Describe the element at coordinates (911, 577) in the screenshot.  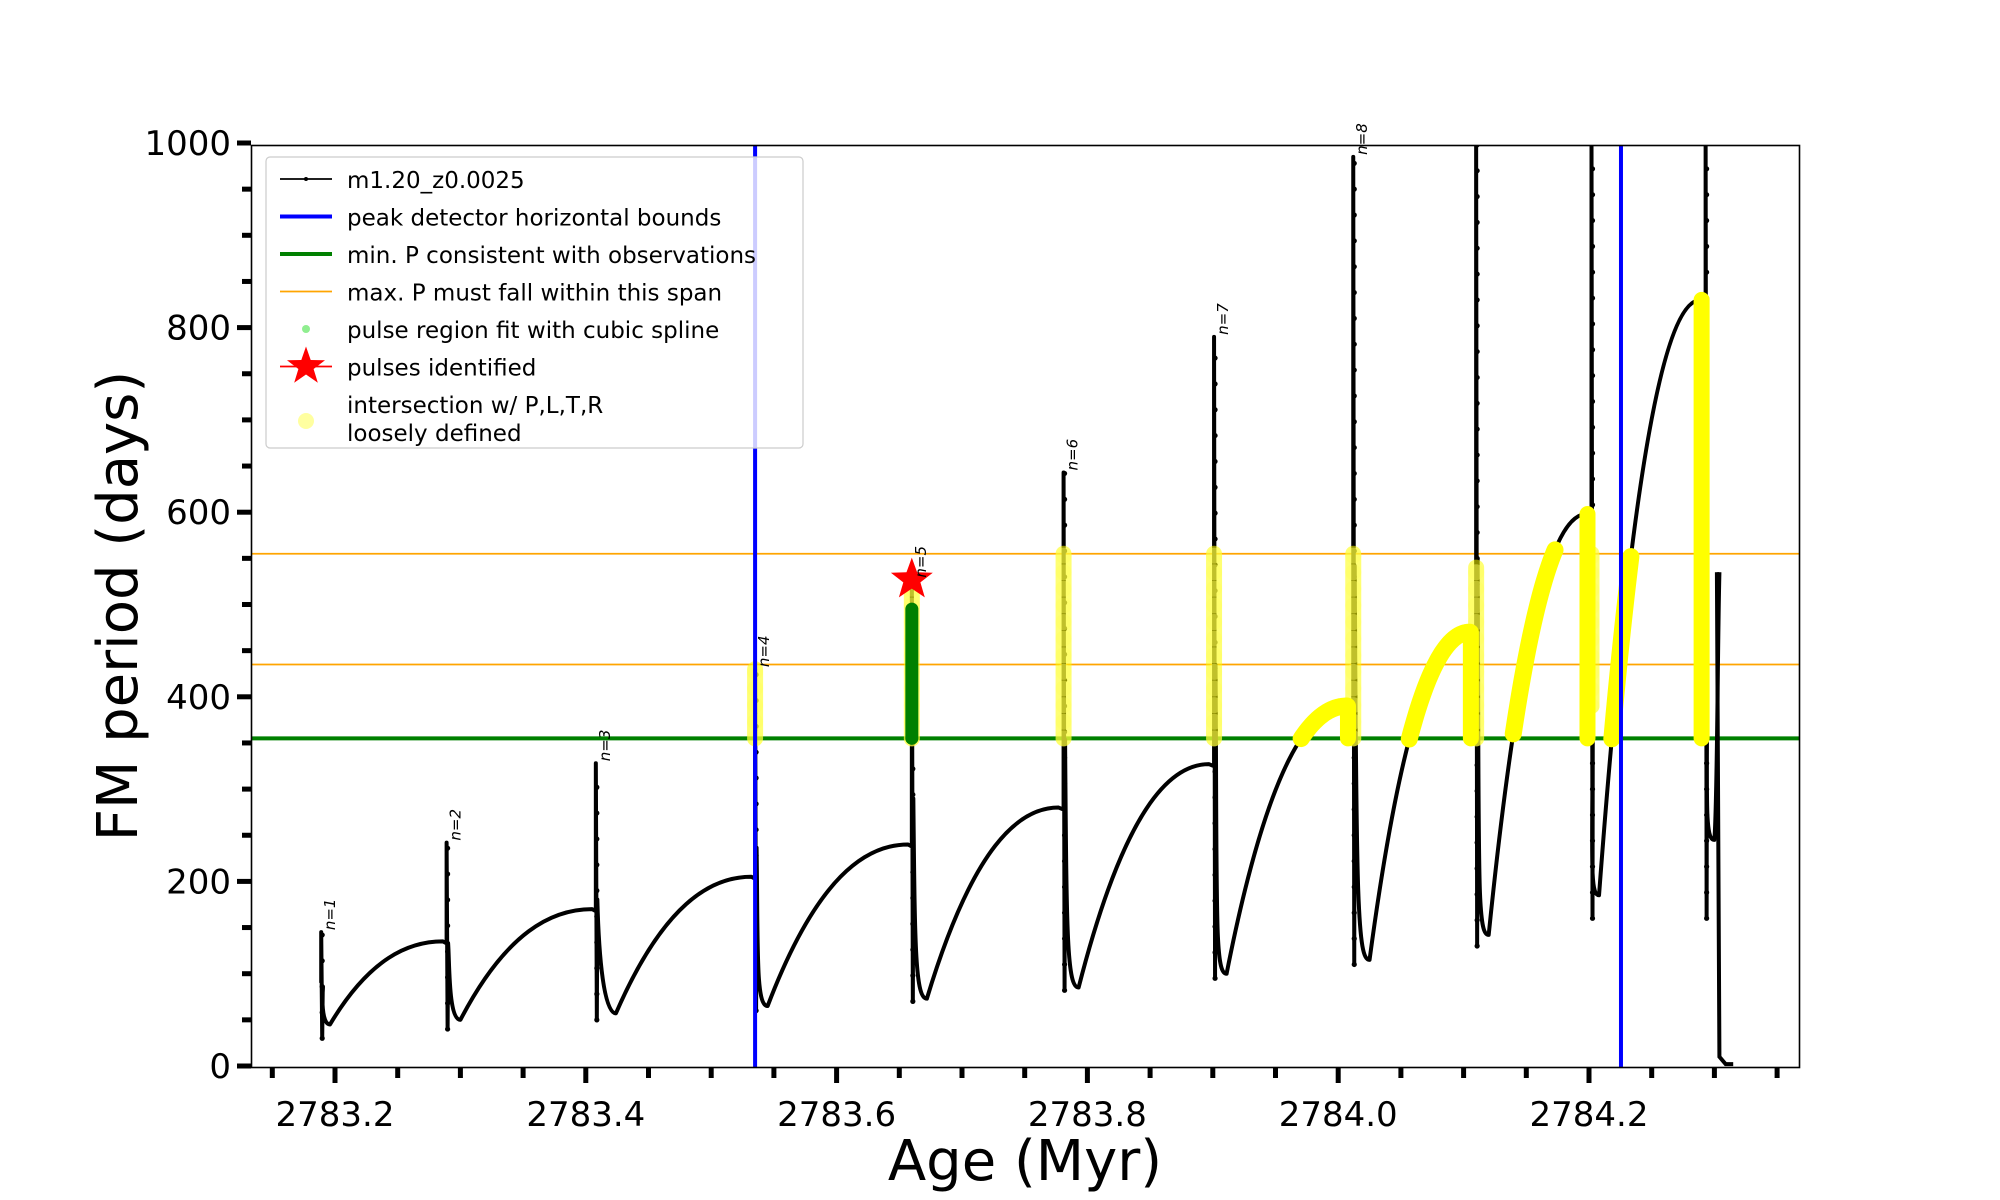
I see `pulse-identified-star` at that location.